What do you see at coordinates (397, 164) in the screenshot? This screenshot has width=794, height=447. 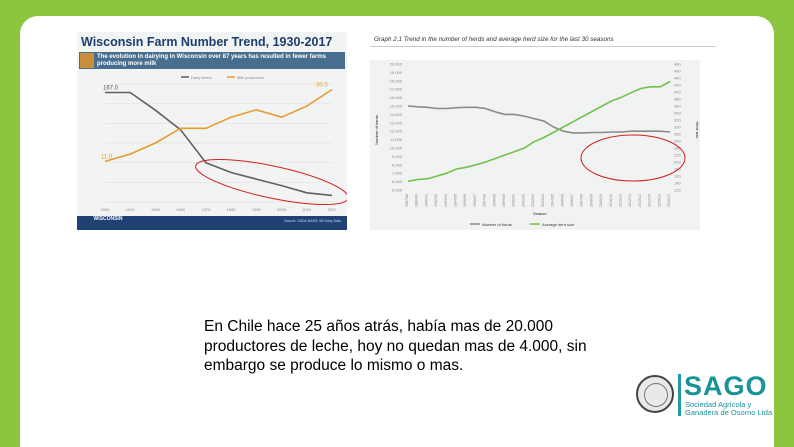 I see `y-tick-label: 8,000` at bounding box center [397, 164].